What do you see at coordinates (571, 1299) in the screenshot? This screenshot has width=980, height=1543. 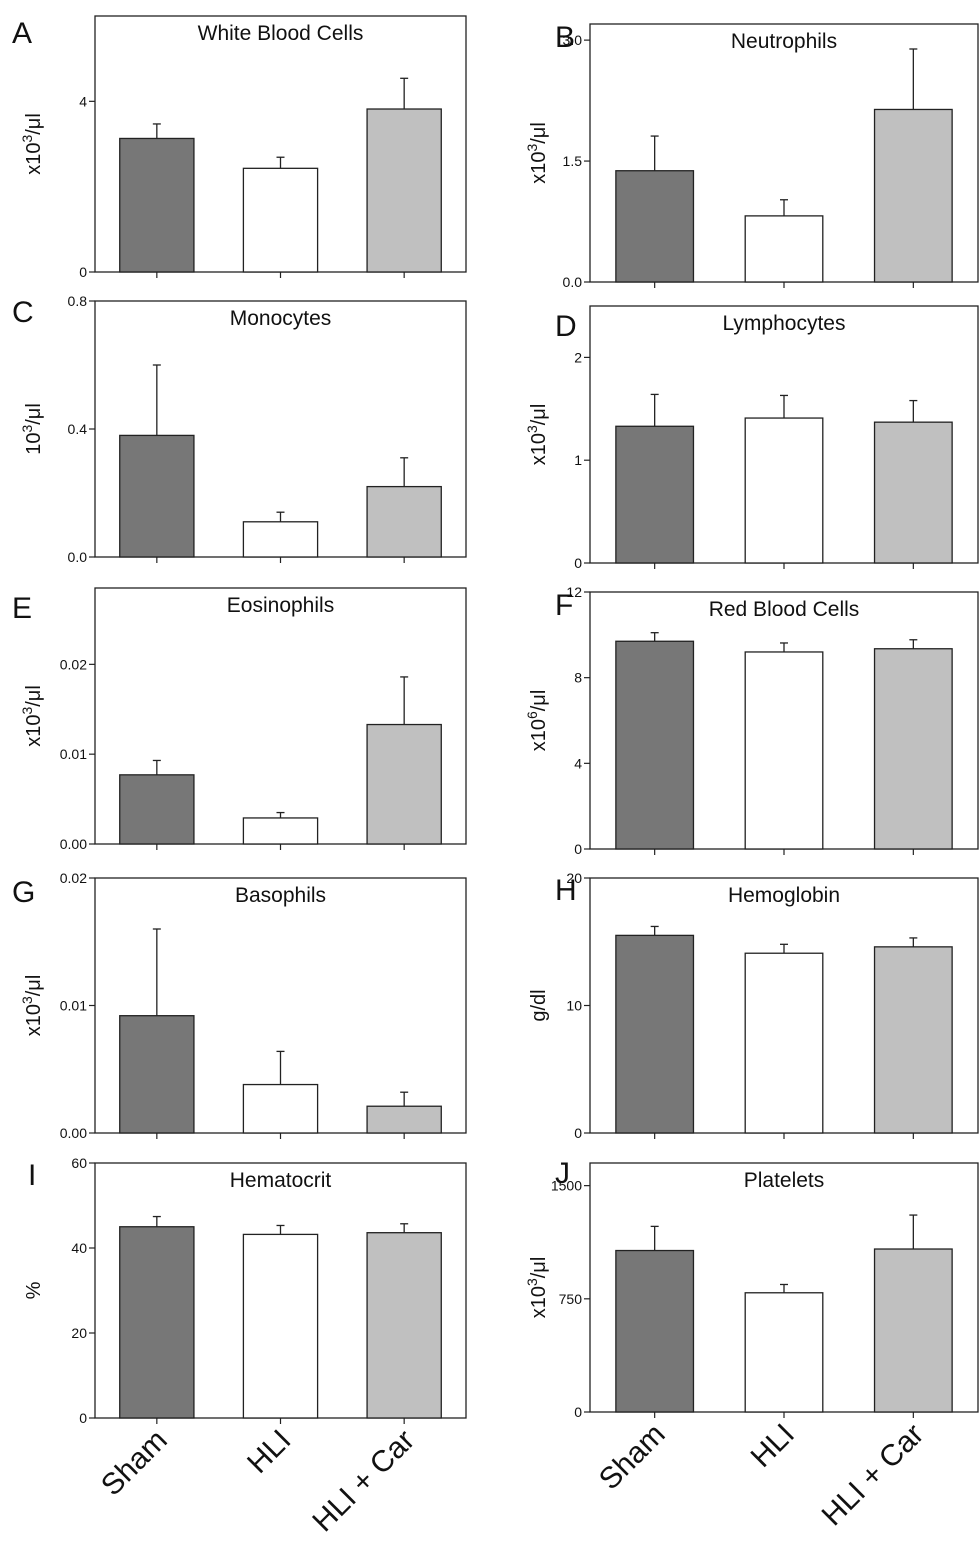 I see `y-tick-label: 750` at bounding box center [571, 1299].